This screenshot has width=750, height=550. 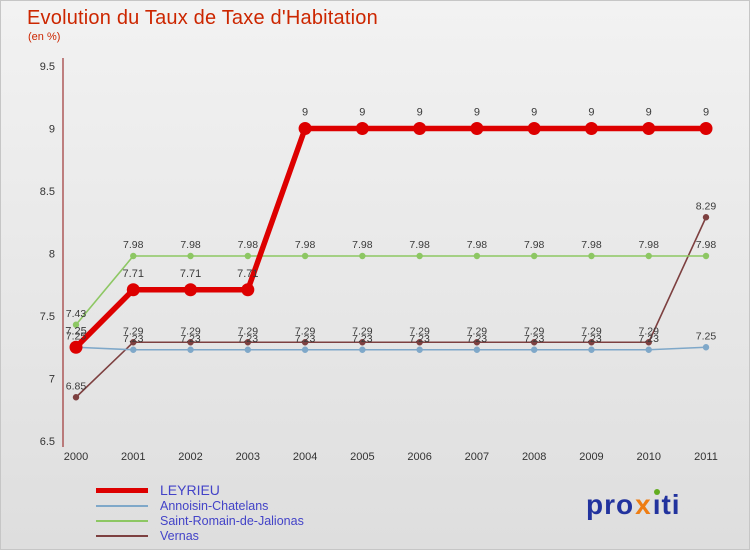 I want to click on svg-text: 2007, so click(x=477, y=457).